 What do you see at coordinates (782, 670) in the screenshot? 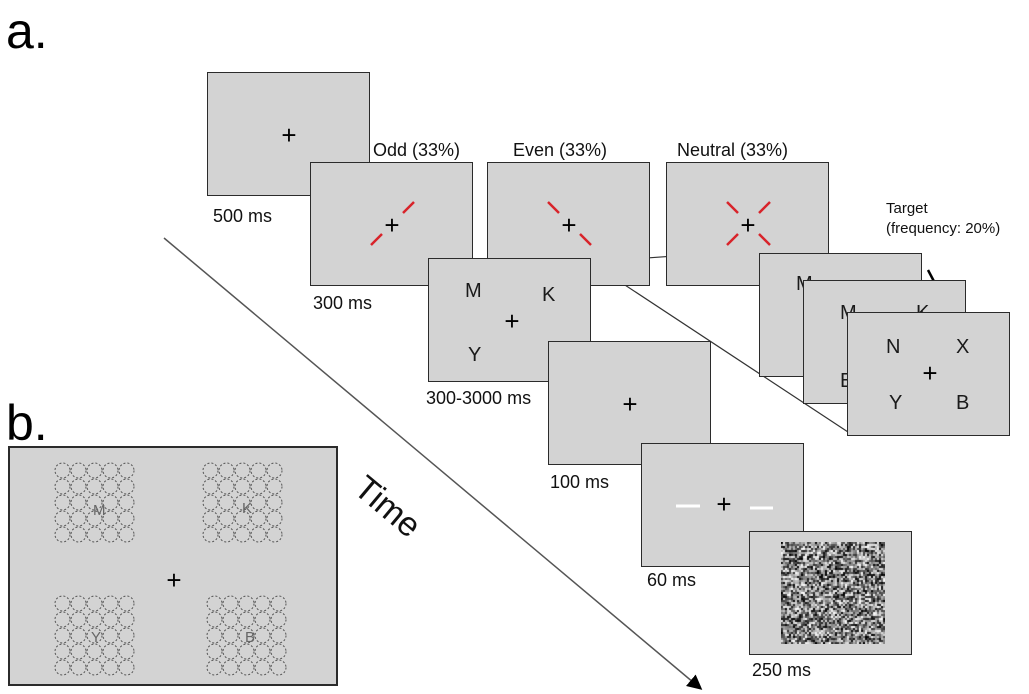
I see `duration-mask: 250 ms` at bounding box center [782, 670].